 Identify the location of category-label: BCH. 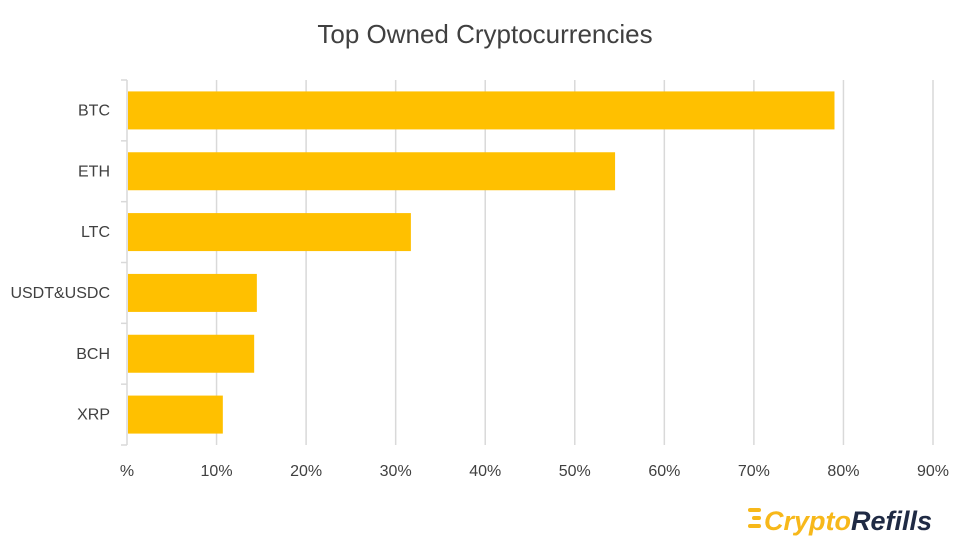
(93, 354).